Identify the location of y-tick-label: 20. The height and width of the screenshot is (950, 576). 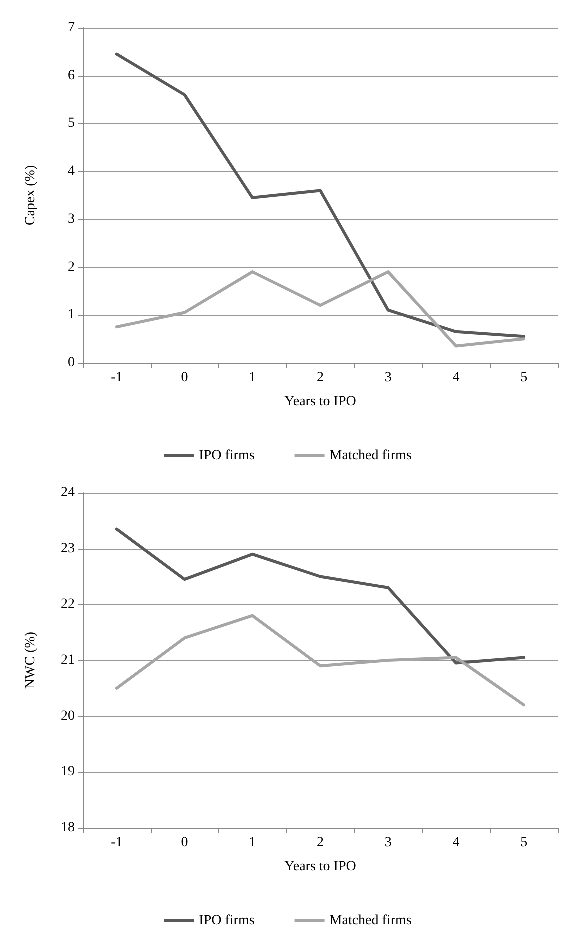
(68, 716).